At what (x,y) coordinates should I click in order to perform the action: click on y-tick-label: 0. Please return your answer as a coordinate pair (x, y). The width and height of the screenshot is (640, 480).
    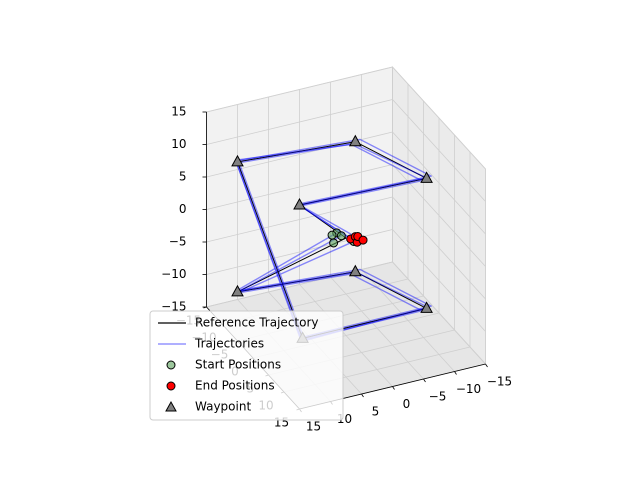
    Looking at the image, I should click on (407, 404).